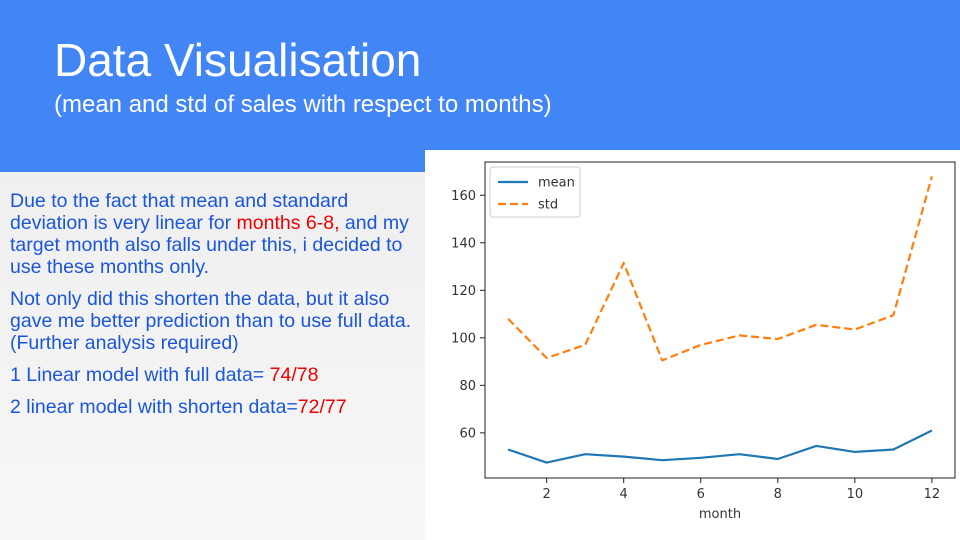 This screenshot has width=960, height=540. I want to click on model-result-1: 1 Linear model with full data= 74/78, so click(220, 375).